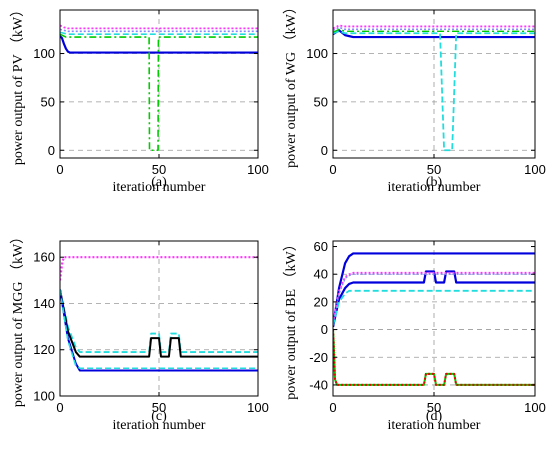 The height and width of the screenshot is (461, 550). Describe the element at coordinates (291, 318) in the screenshot. I see `y-axis-label: power output of BE （kW）` at that location.